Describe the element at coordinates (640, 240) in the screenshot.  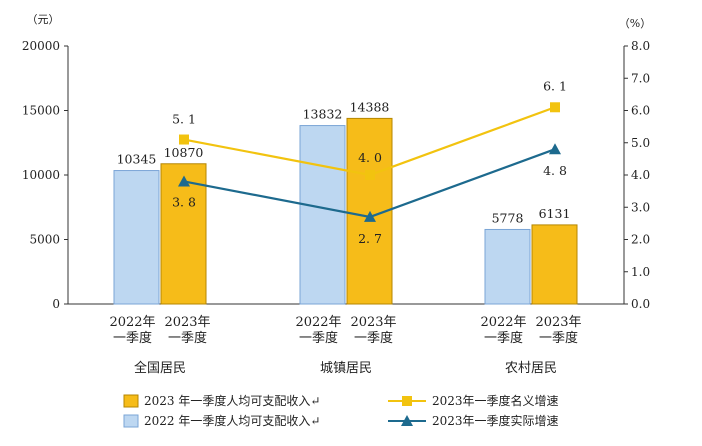
I see `right-tick-label: 2.0` at that location.